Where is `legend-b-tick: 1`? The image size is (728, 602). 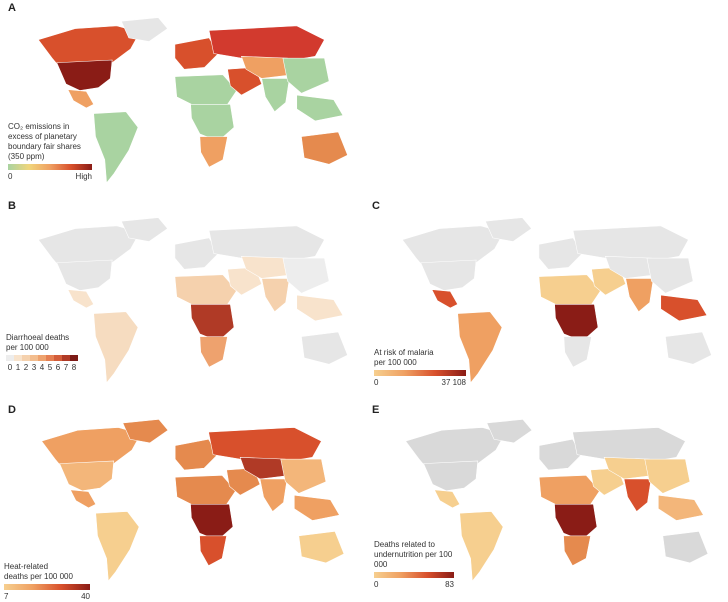
legend-b-tick: 1 is located at coordinates (18, 367).